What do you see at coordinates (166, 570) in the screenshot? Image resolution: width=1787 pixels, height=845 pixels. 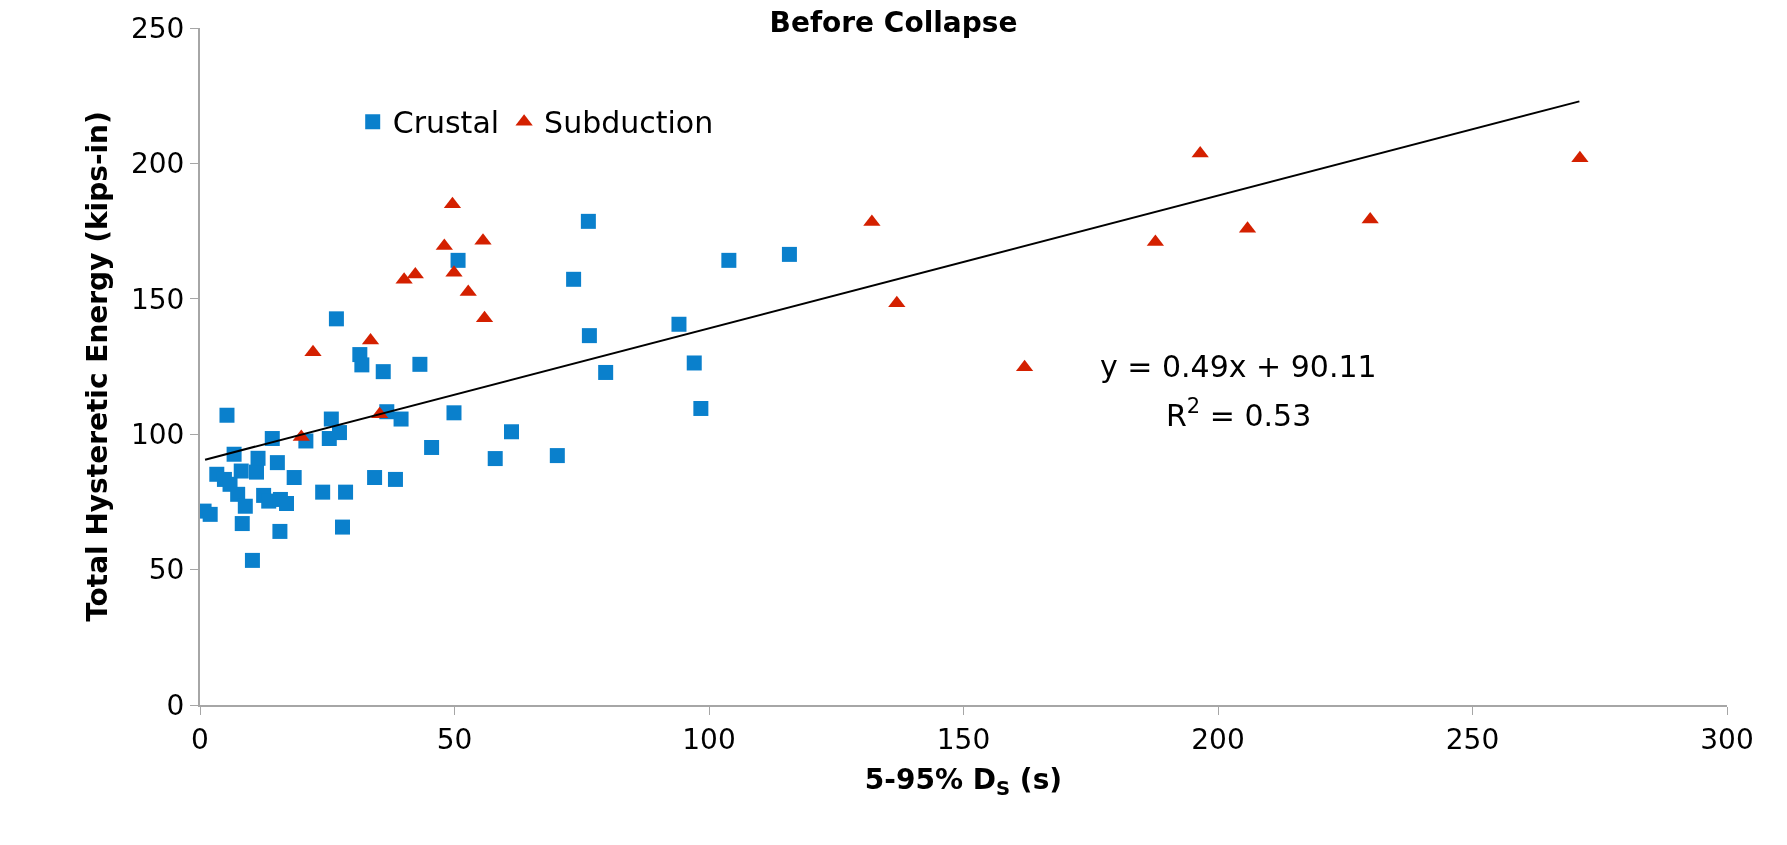 I see `y-tick-label: 50` at bounding box center [166, 570].